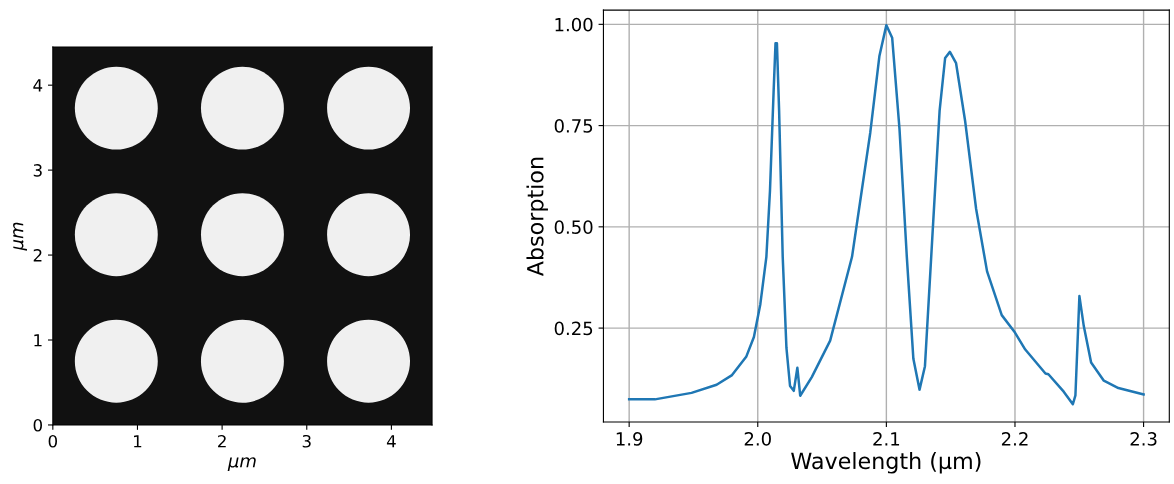  Describe the element at coordinates (1143, 439) in the screenshot. I see `x-tick-label: 2.3` at that location.